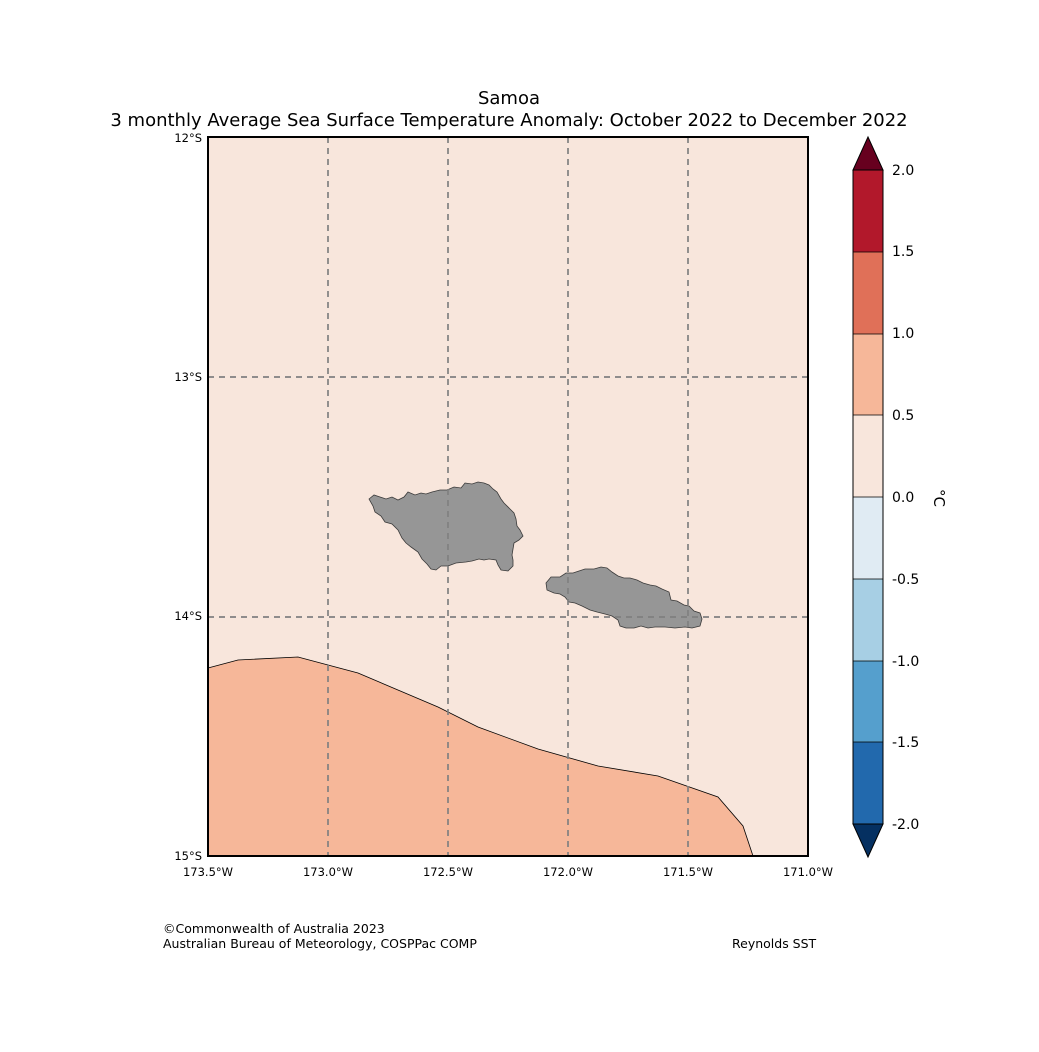  I want to click on colorbar-tick-neg0.5: -0.5, so click(905, 580).